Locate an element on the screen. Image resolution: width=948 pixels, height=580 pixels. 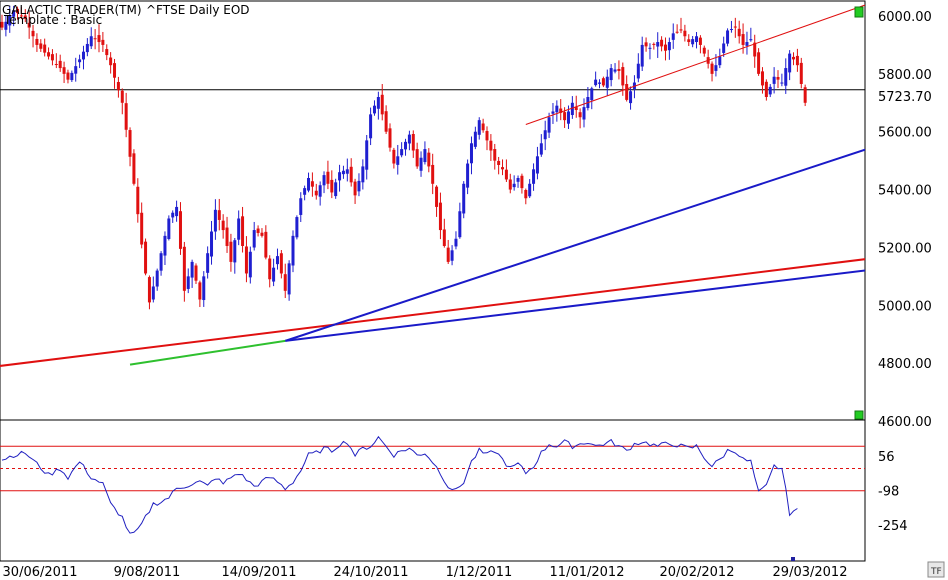
panel-resize-handle-bottom is located at coordinates (859, 415).